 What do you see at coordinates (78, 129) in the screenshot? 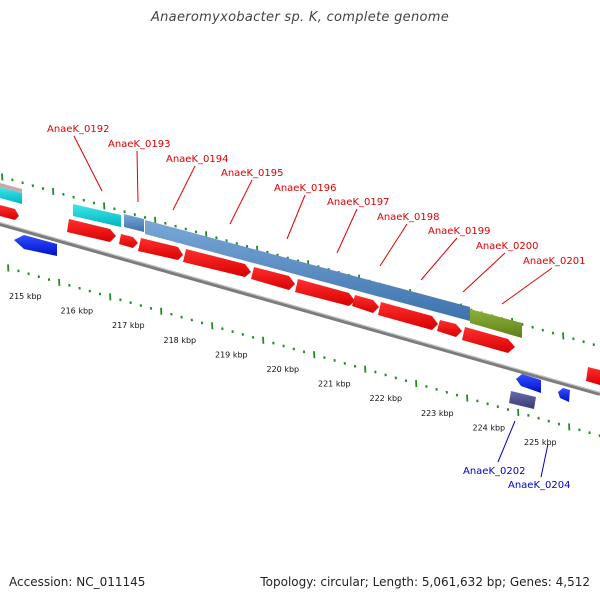
I see `gene-label-anaek-0192: AnaeK_0192` at bounding box center [78, 129].